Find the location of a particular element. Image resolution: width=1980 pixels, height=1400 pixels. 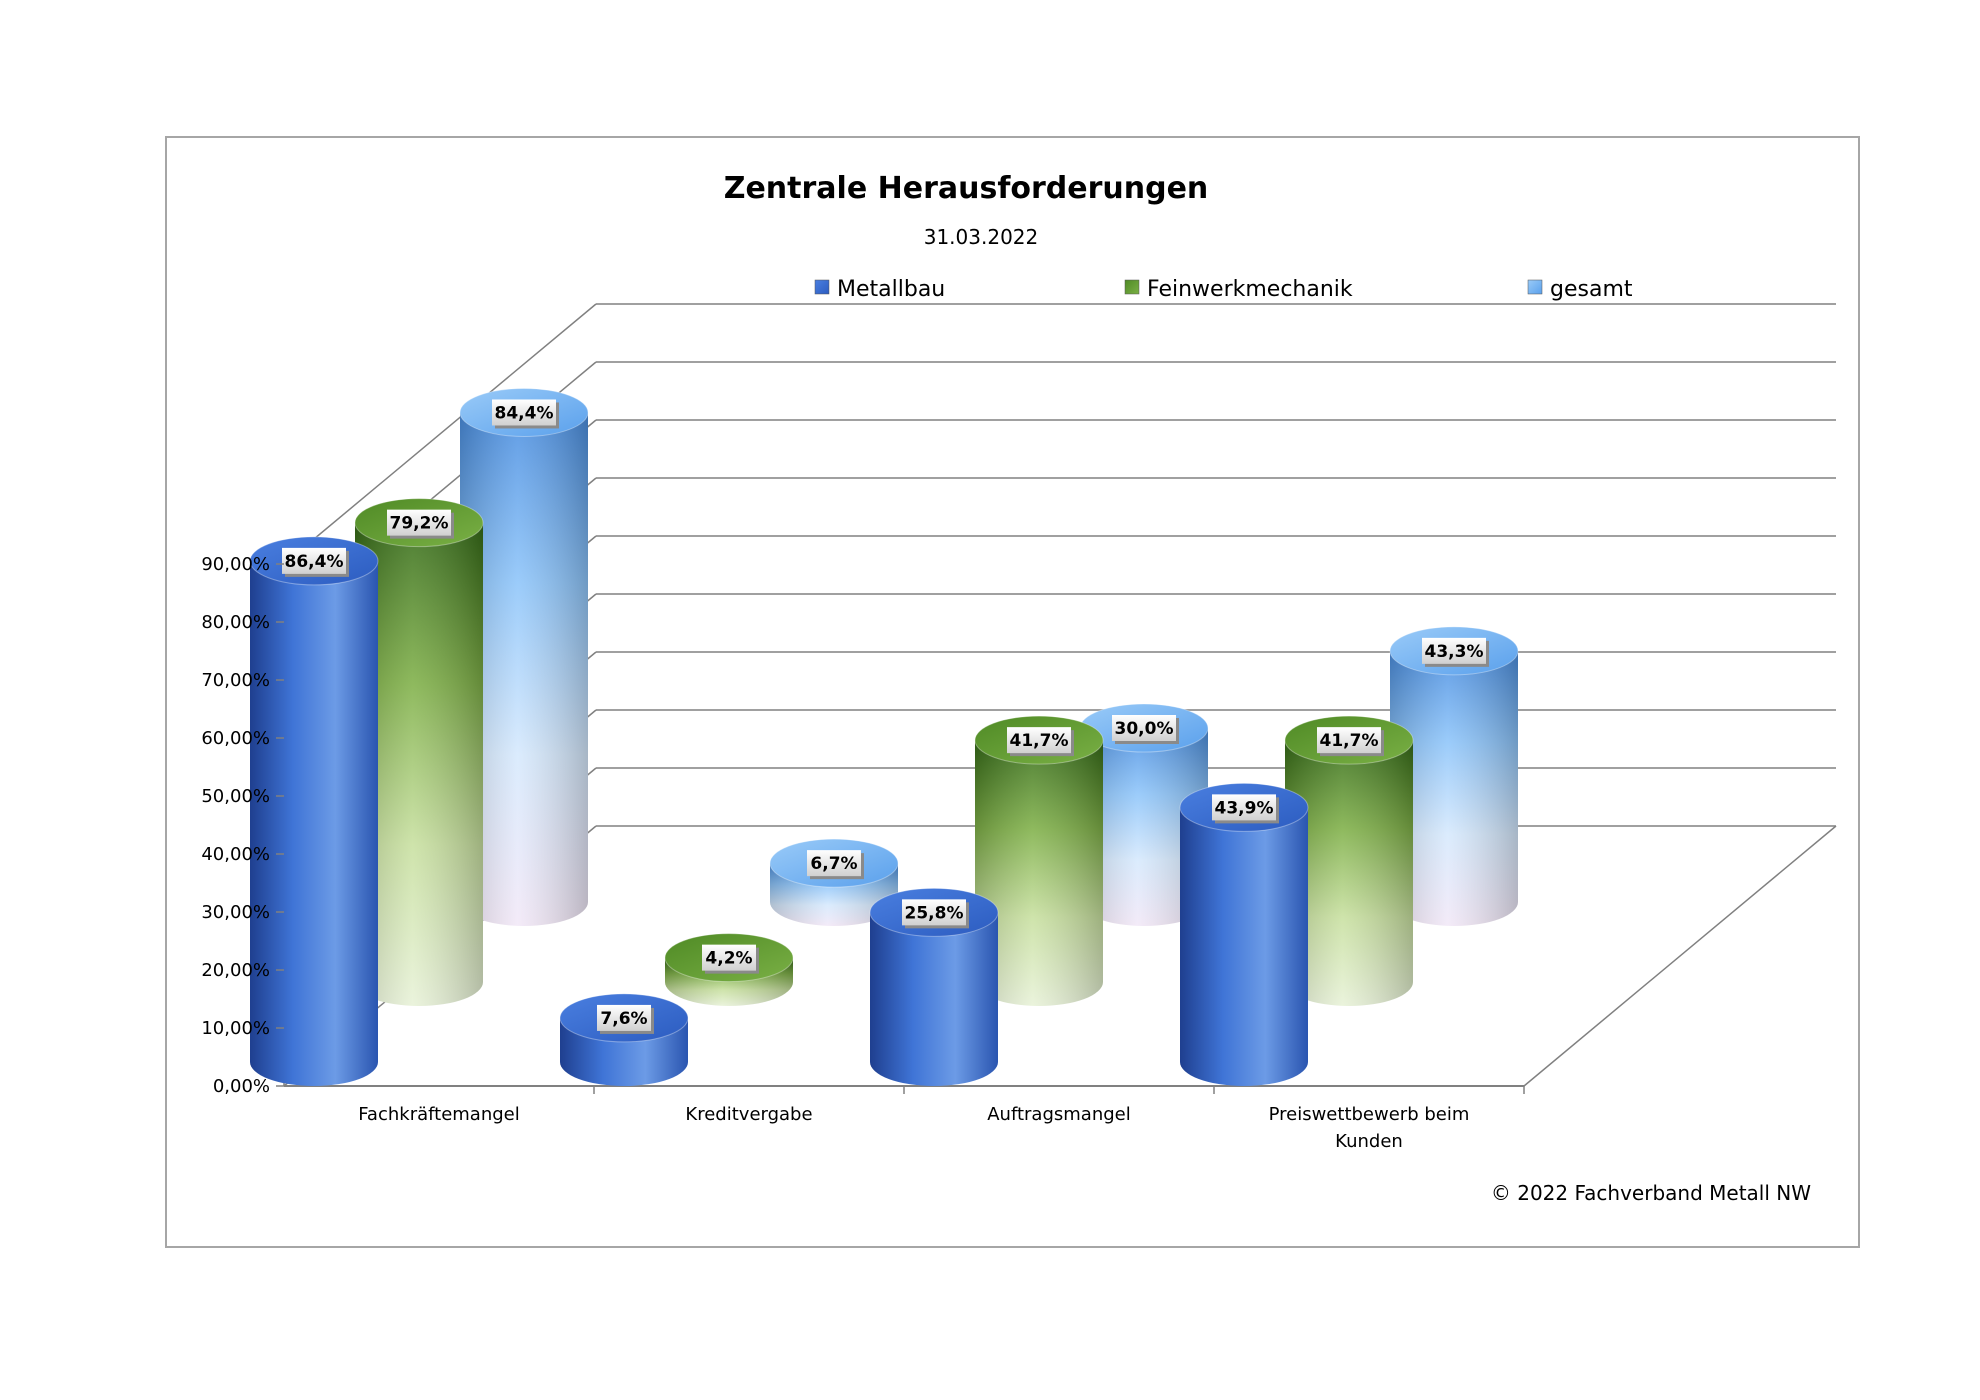

data-label: 86,4% is located at coordinates (315, 562).